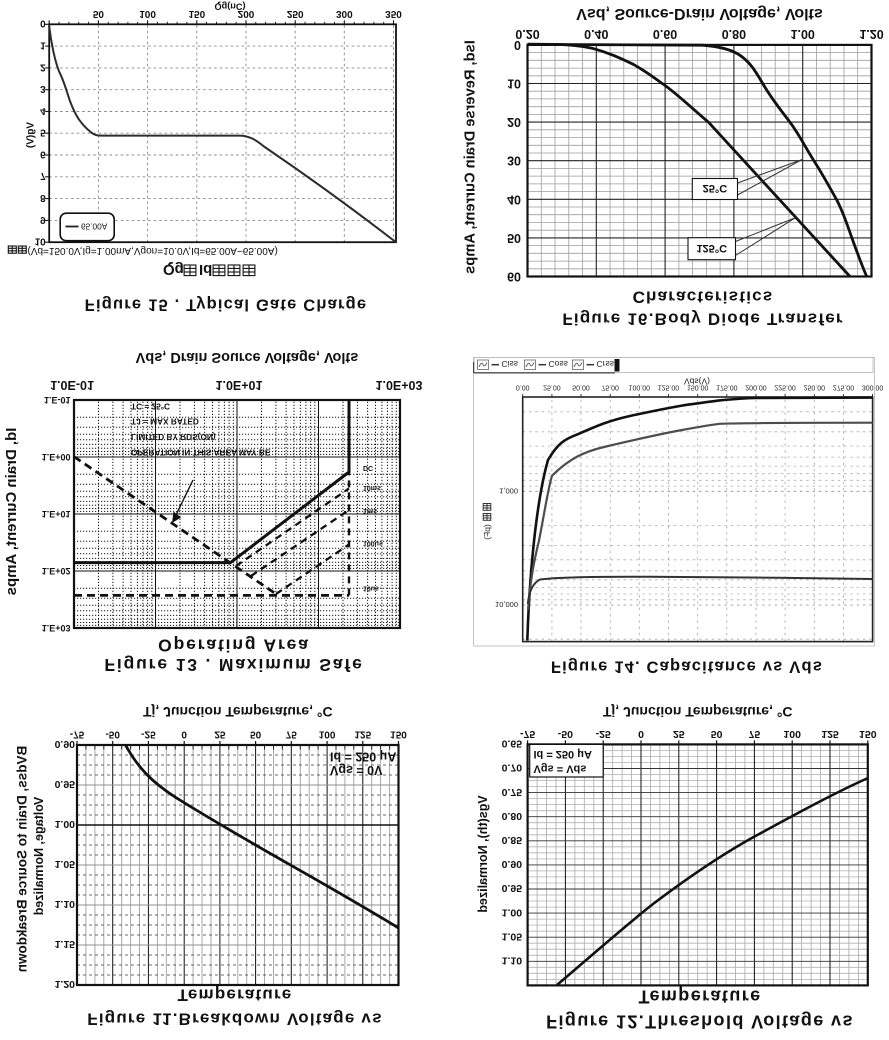  Describe the element at coordinates (514, 199) in the screenshot. I see `svg-text: 40` at that location.